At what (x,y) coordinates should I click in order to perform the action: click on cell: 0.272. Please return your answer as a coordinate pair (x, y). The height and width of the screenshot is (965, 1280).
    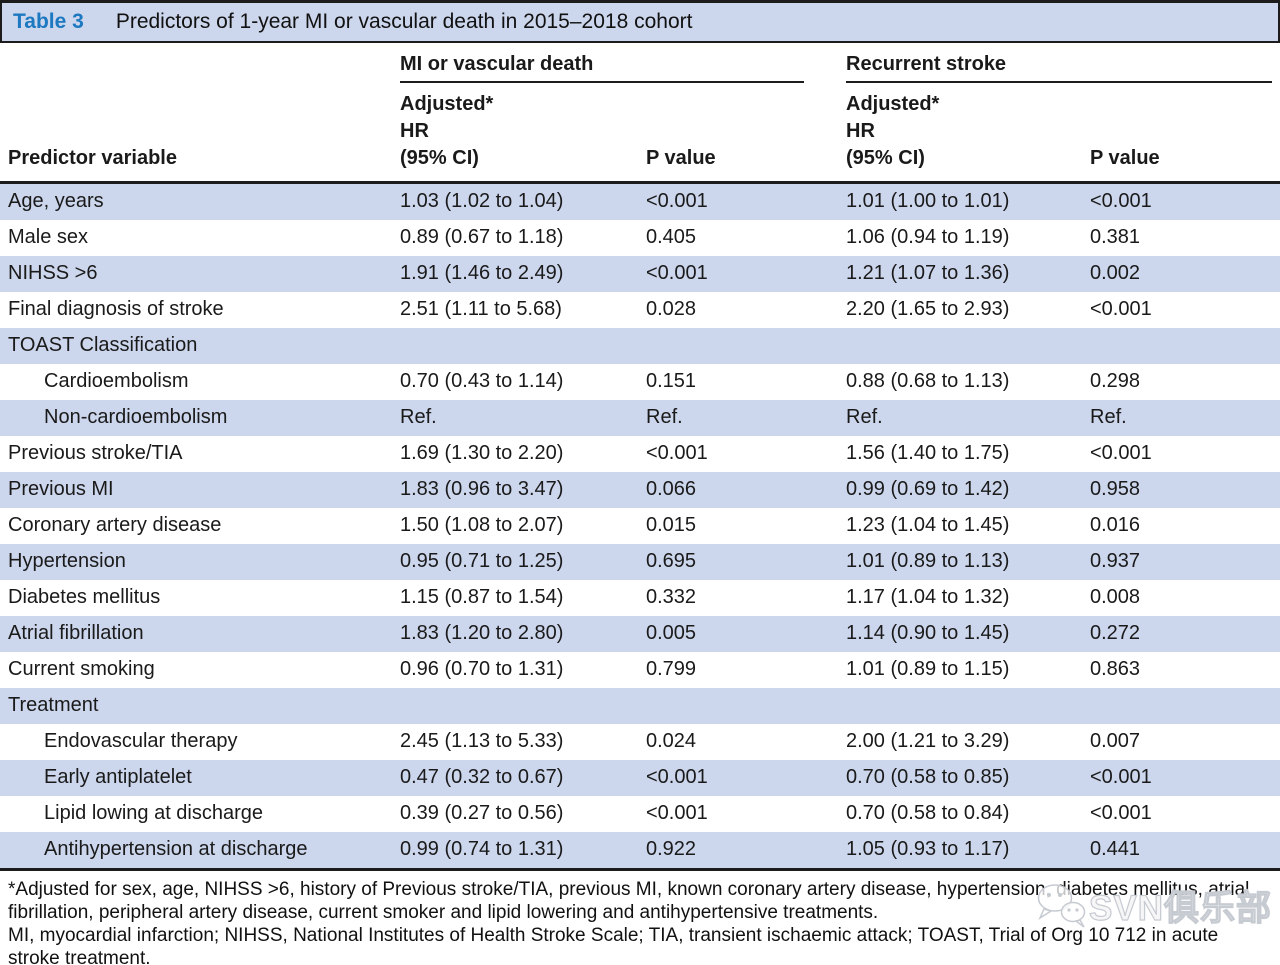
    Looking at the image, I should click on (1181, 634).